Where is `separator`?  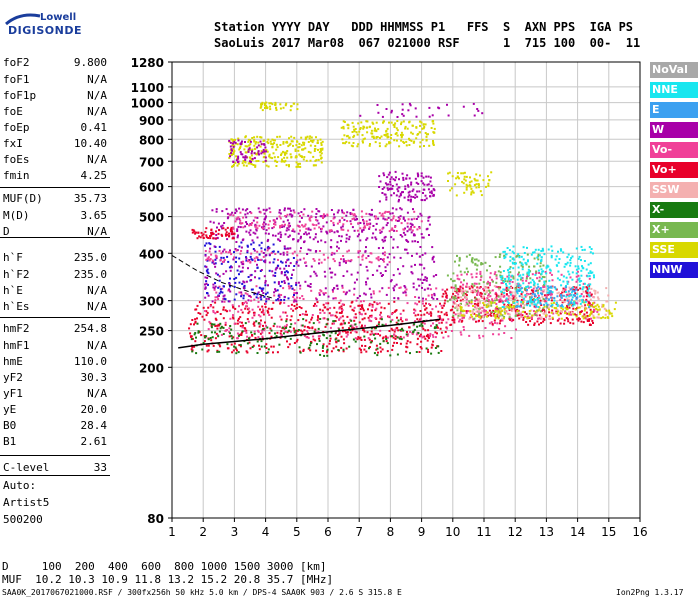
separator is located at coordinates (55, 455).